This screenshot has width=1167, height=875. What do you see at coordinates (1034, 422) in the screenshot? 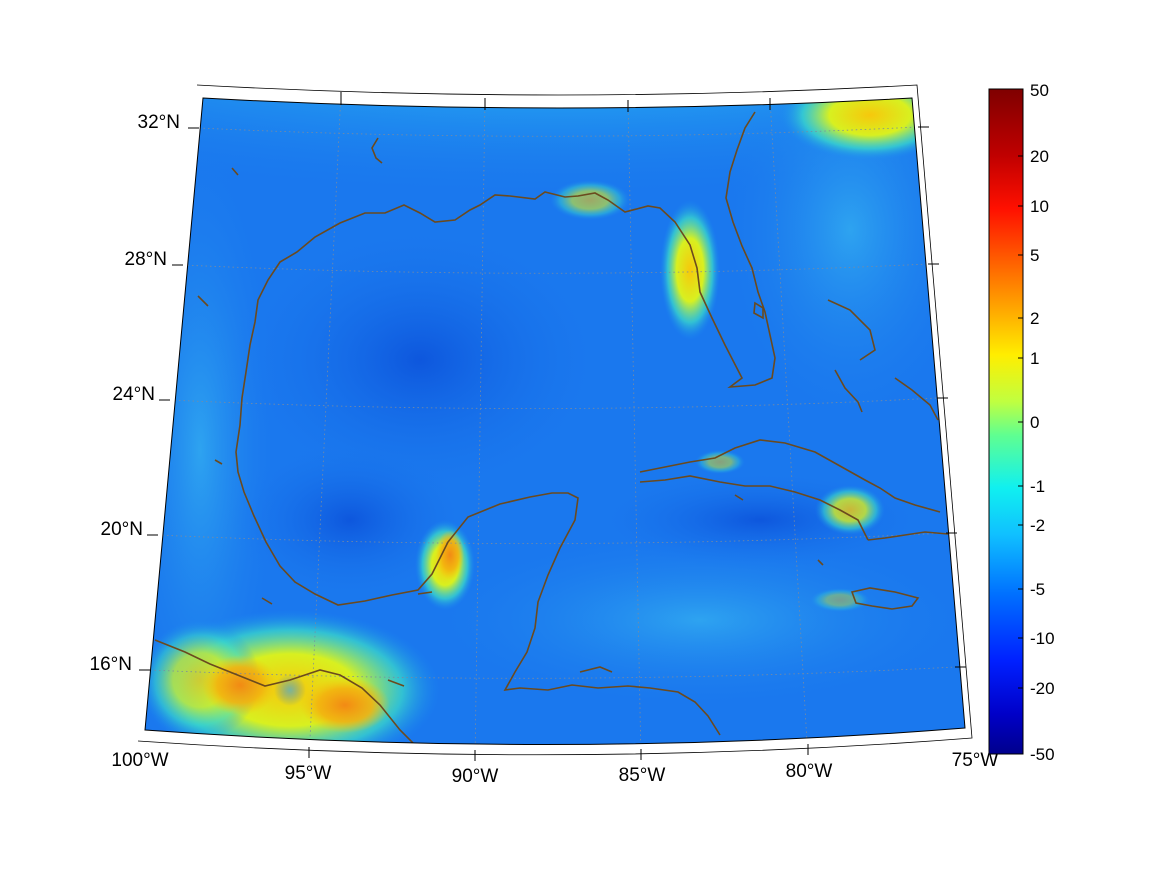
I see `colorbar-label: 0` at bounding box center [1034, 422].